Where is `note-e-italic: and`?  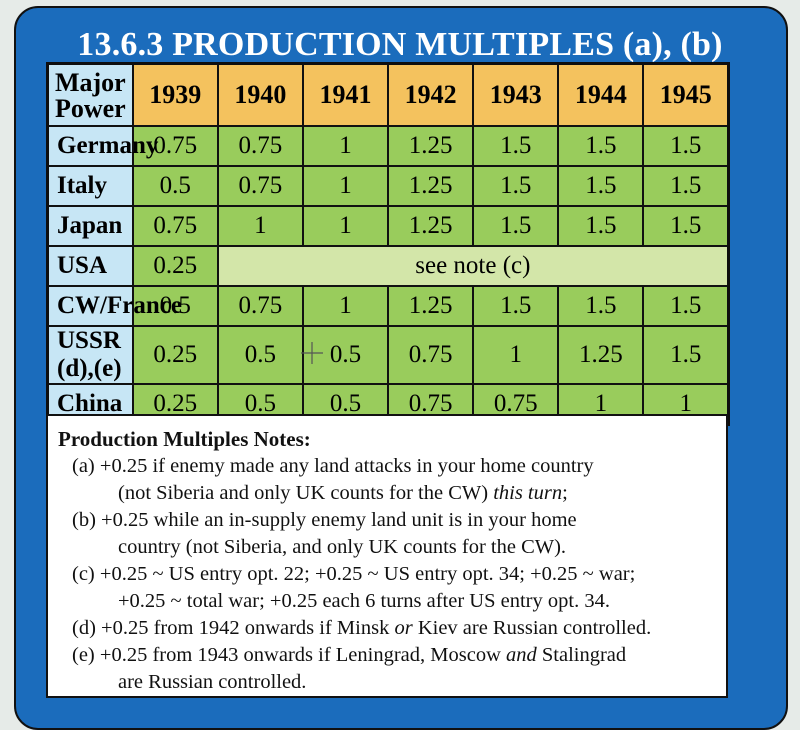
note-e-italic: and is located at coordinates (521, 655).